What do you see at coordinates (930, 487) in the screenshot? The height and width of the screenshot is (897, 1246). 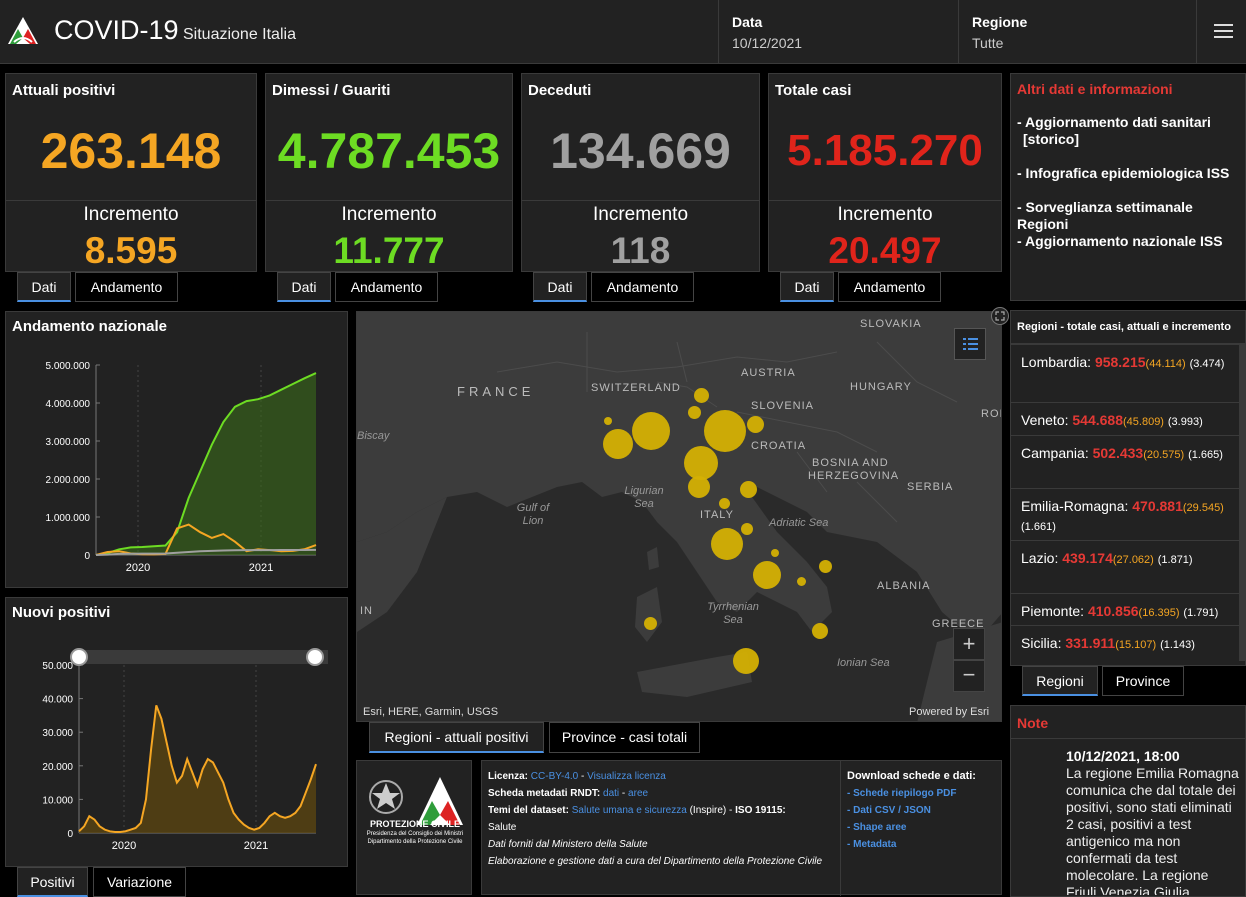 I see `map-label-serbia: SERBIA` at bounding box center [930, 487].